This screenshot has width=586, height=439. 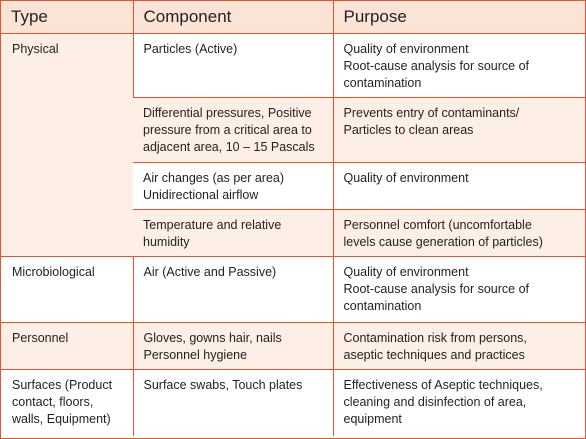 What do you see at coordinates (67, 289) in the screenshot?
I see `type-cell-microbiological: Microbiological` at bounding box center [67, 289].